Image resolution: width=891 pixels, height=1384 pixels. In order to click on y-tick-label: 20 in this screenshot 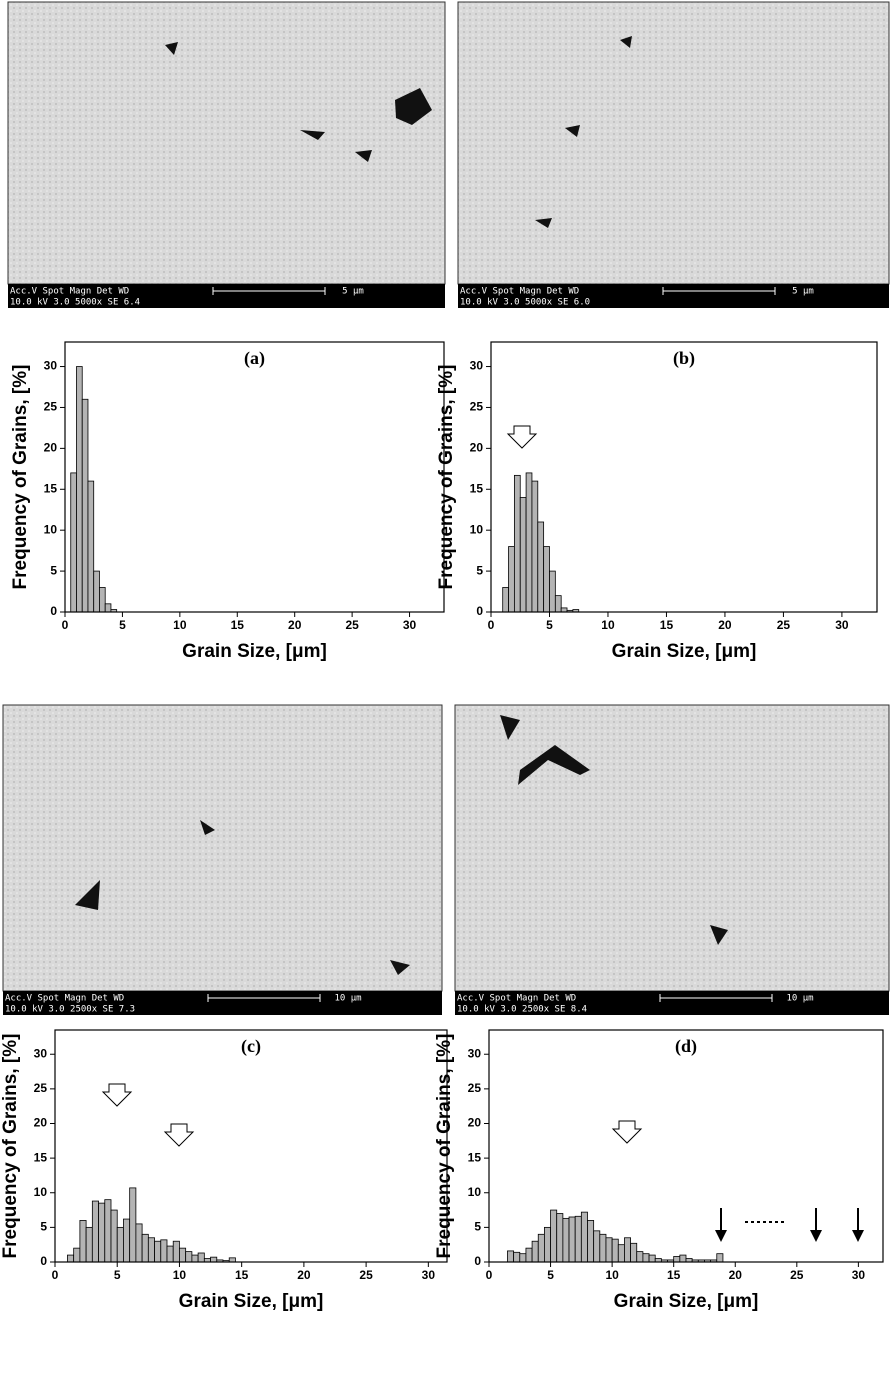, I will do `click(475, 1123)`.